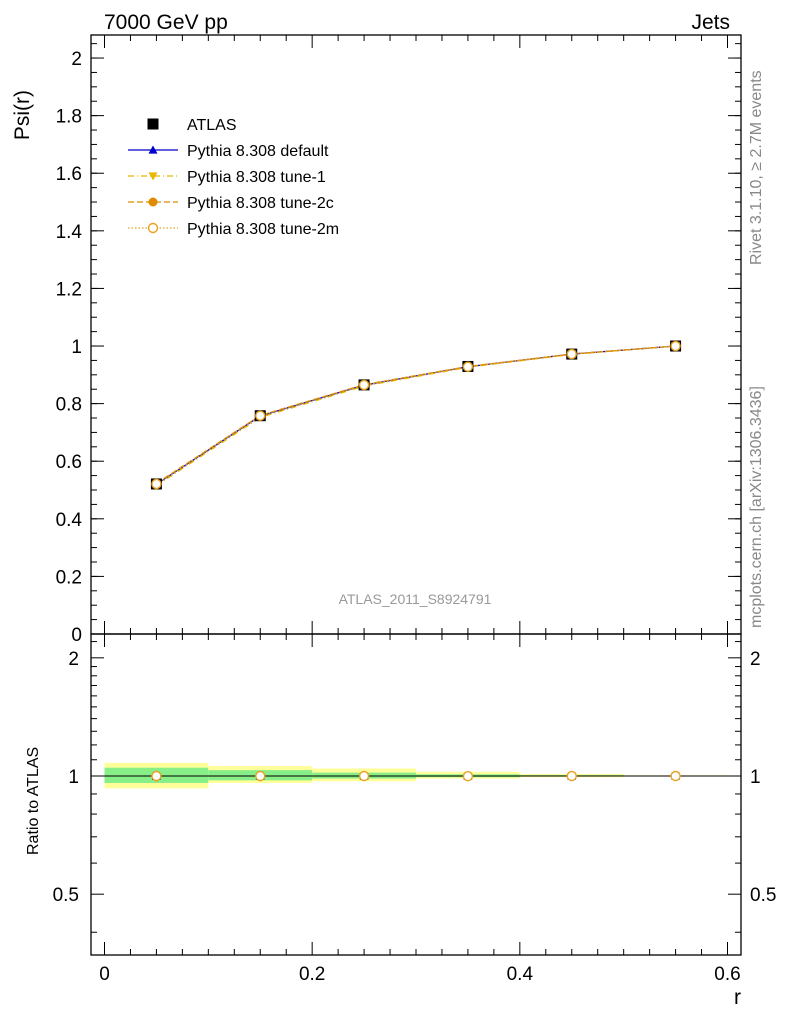 The height and width of the screenshot is (1024, 786). What do you see at coordinates (166, 22) in the screenshot?
I see `header-energy-label: 7000 GeV pp` at bounding box center [166, 22].